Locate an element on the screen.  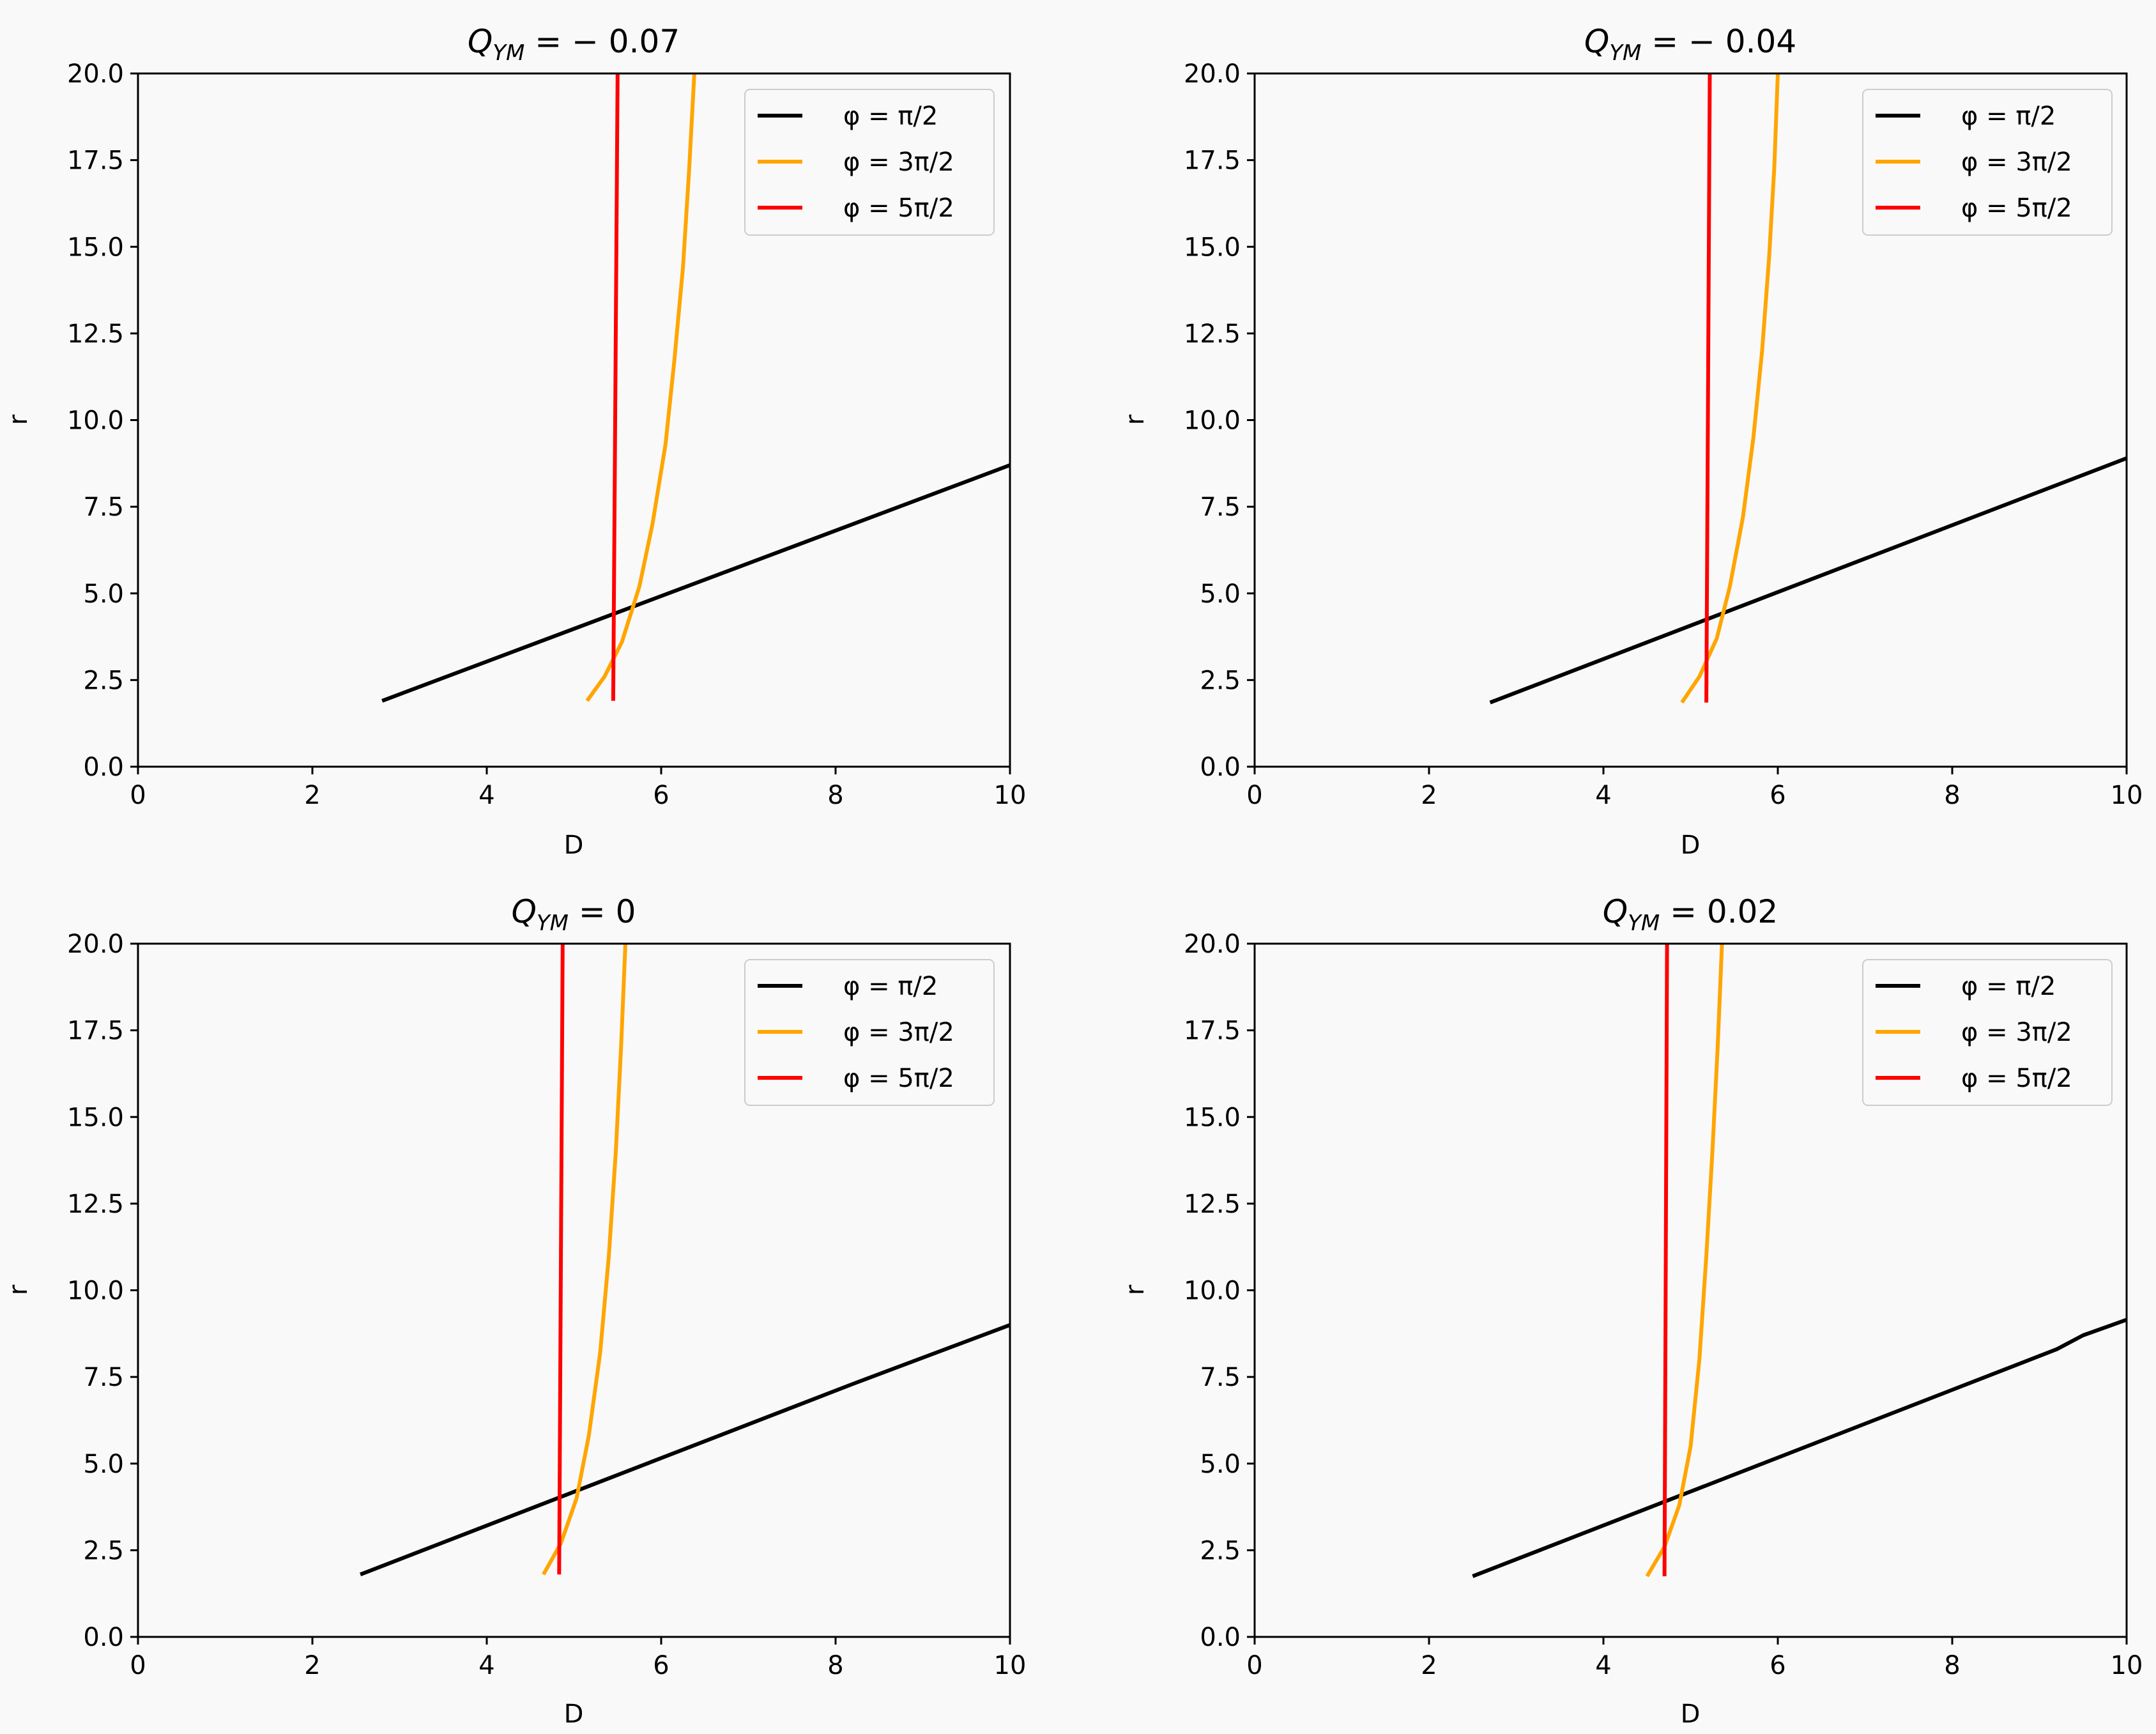
panel-title: QYM = − 0.07 is located at coordinates (574, 44).